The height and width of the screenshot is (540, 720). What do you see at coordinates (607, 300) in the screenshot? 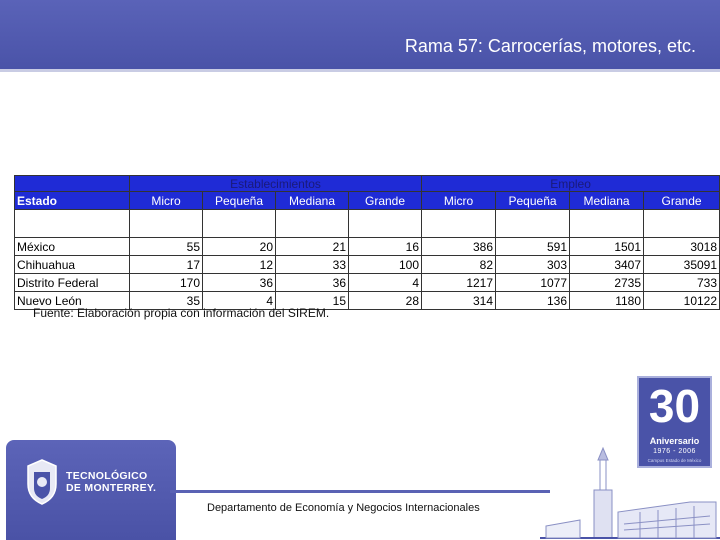
I see `value-cell: 1180` at bounding box center [607, 300].